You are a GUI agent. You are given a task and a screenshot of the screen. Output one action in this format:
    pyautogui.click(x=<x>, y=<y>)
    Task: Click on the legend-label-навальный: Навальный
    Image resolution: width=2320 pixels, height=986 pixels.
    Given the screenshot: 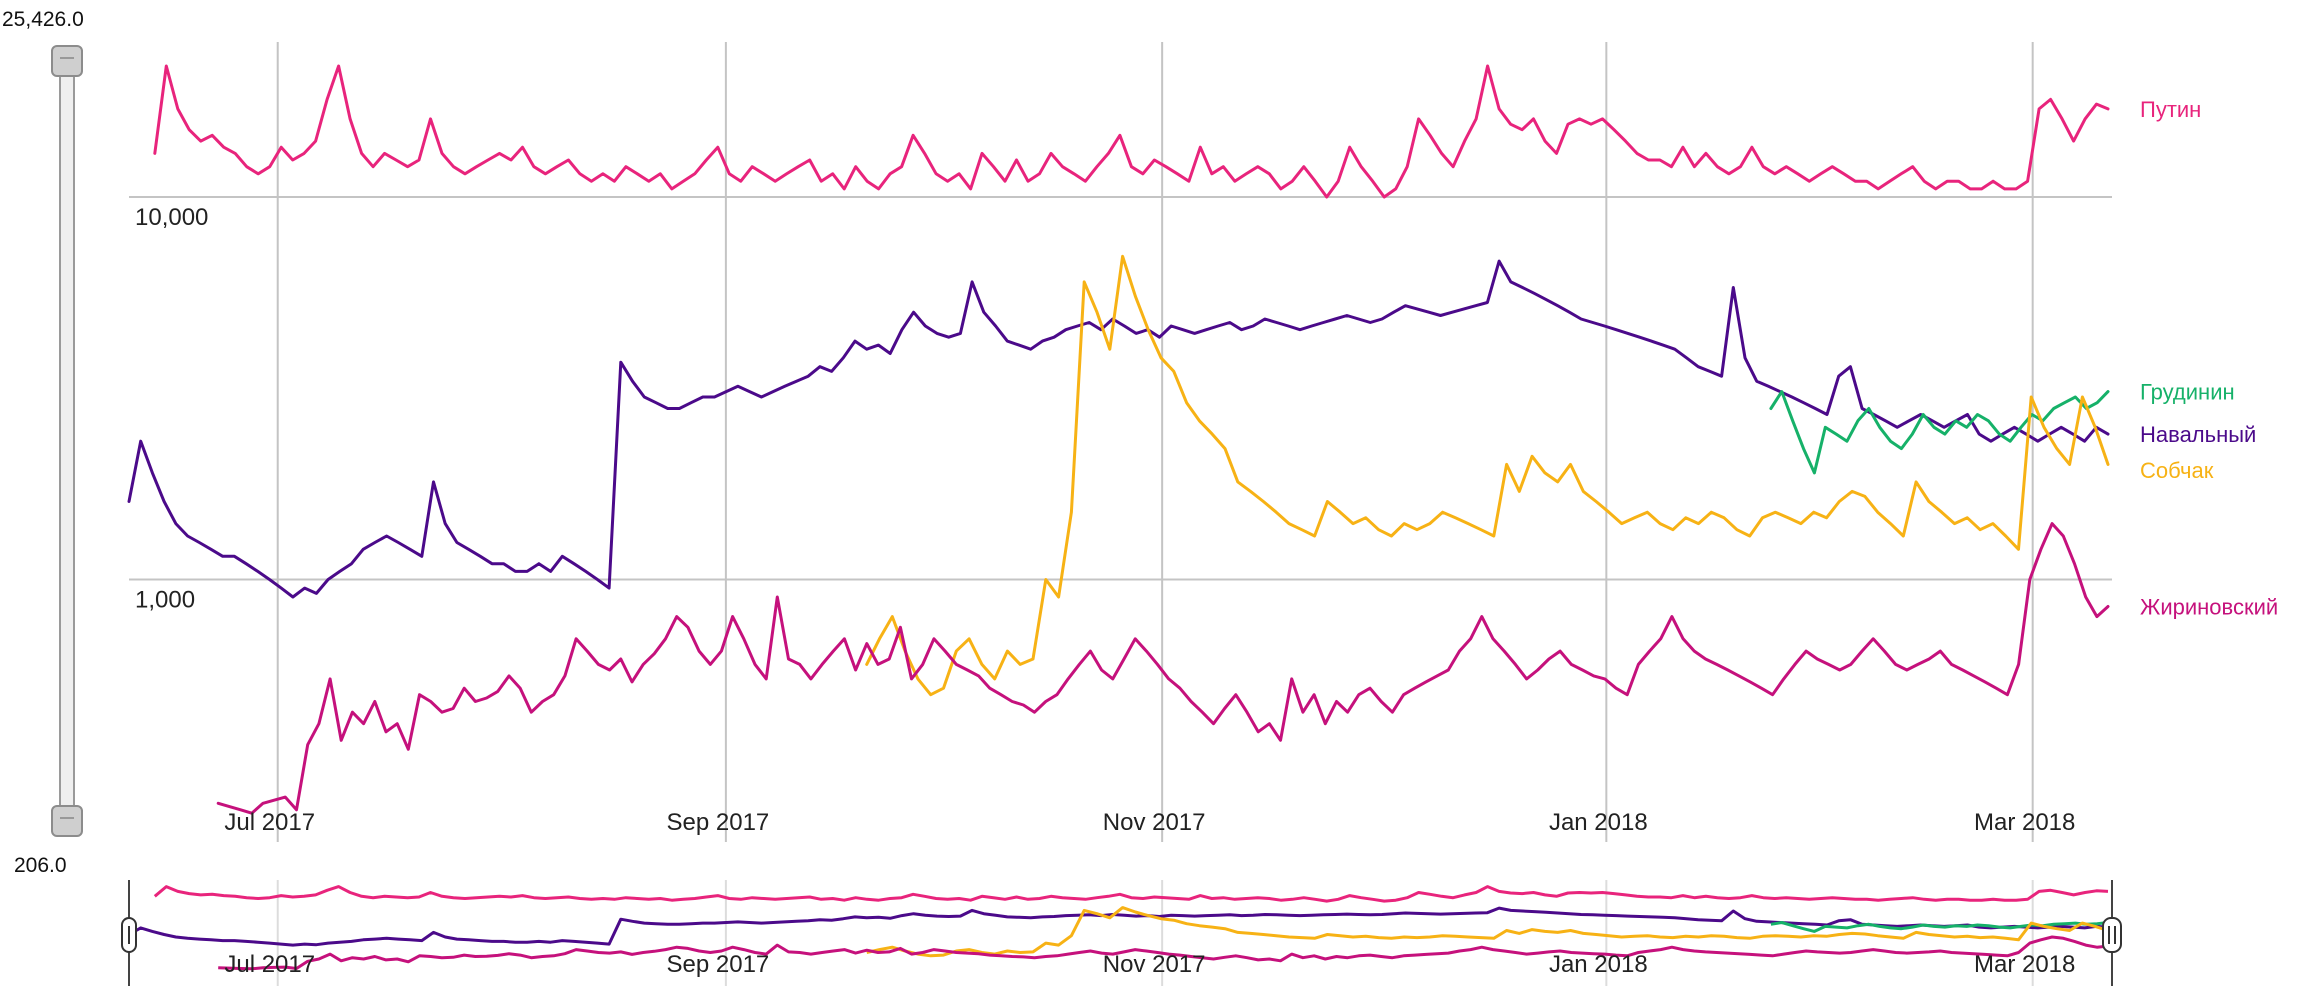 What is the action you would take?
    pyautogui.click(x=2198, y=434)
    